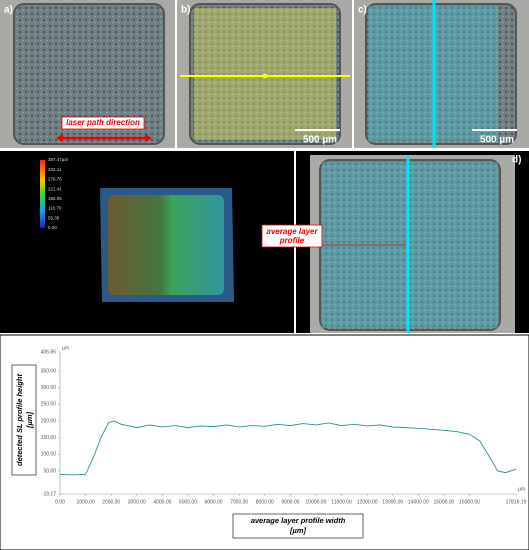 This screenshot has height=550, width=529. I want to click on x-tick-label: 12000.00, so click(367, 502).